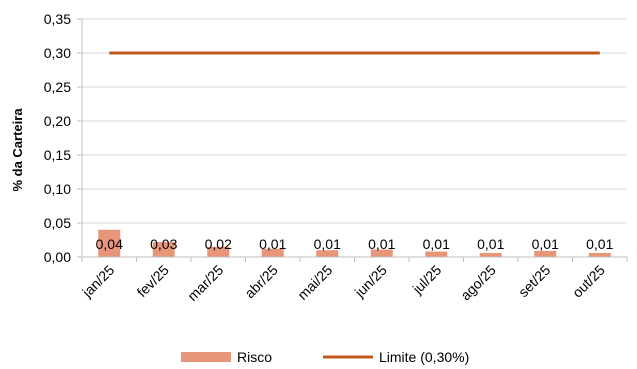  I want to click on y-tick-label: 0,05, so click(57, 223).